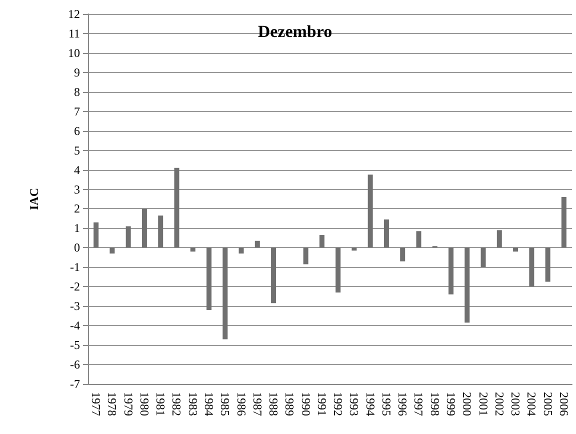 This screenshot has height=434, width=576. I want to click on y-tick-label: -5, so click(75, 345).